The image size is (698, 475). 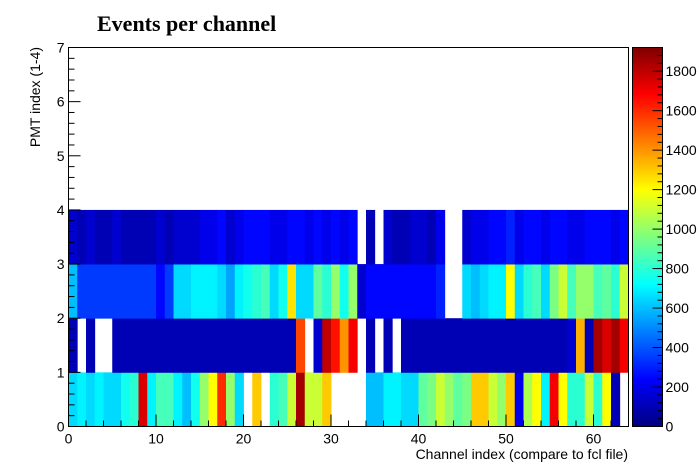 I want to click on y-tick-label: 7, so click(x=61, y=48).